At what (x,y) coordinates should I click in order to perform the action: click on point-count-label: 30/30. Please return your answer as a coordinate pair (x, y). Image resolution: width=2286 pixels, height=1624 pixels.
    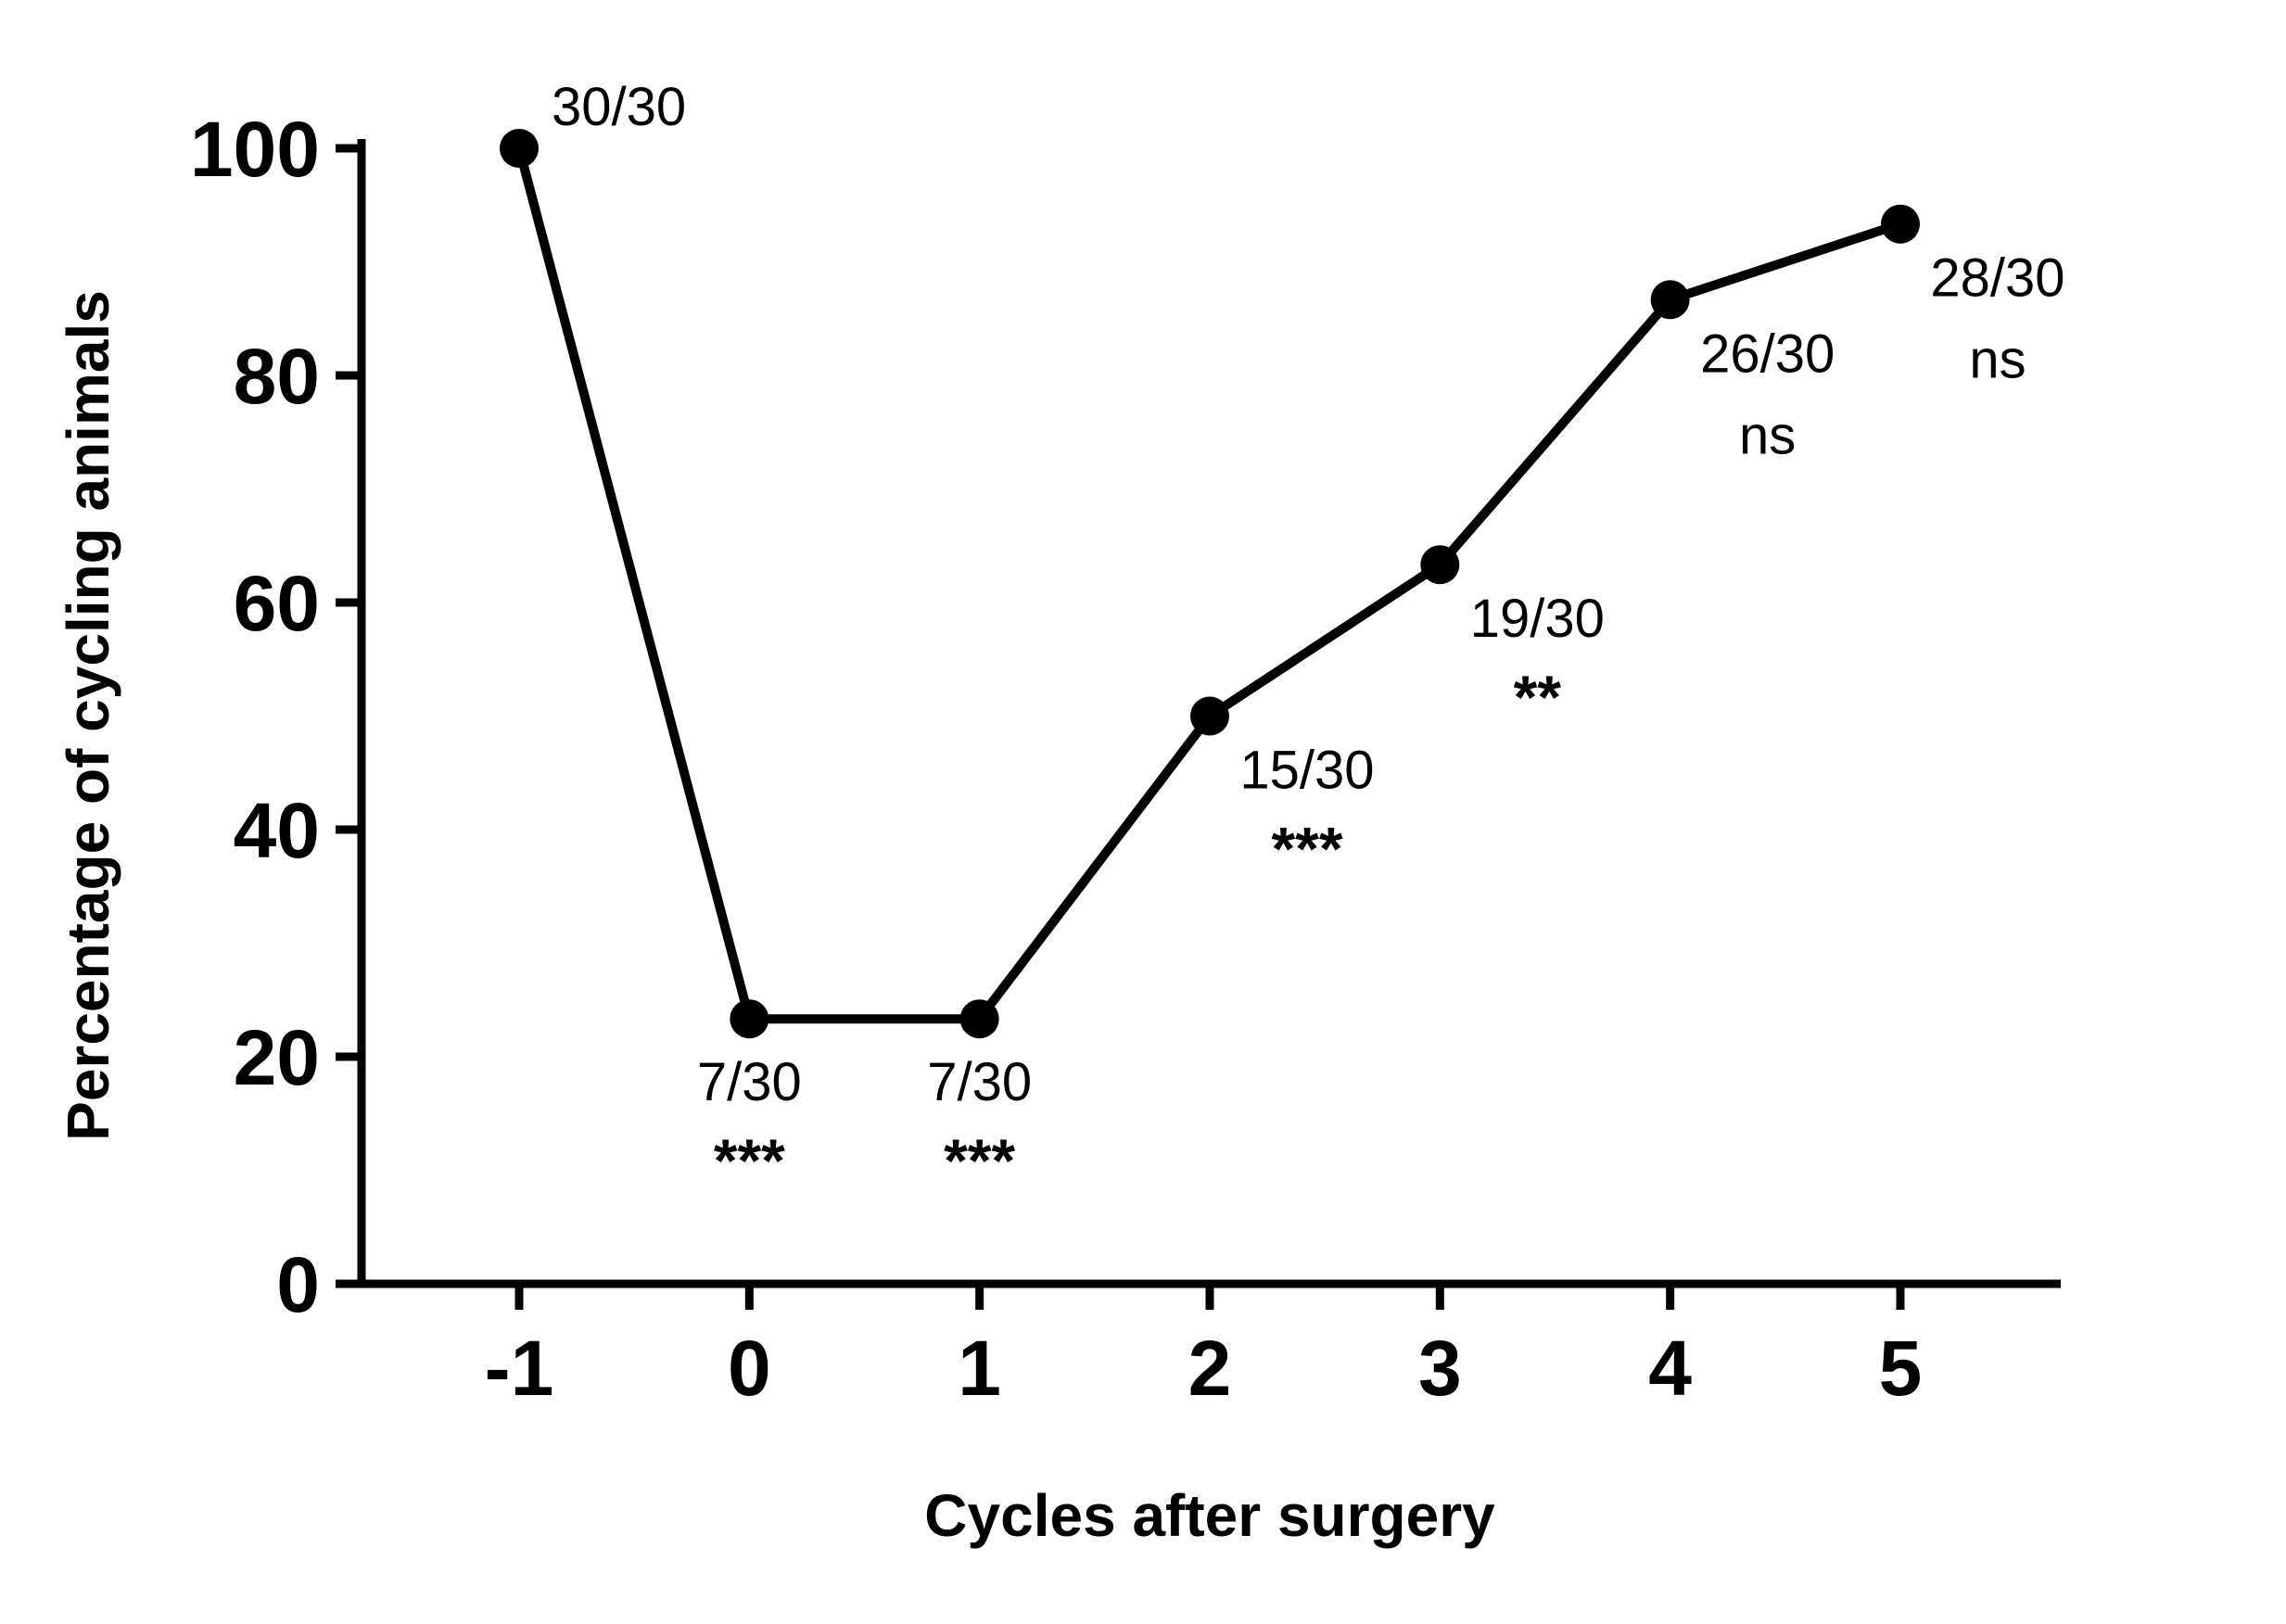
    Looking at the image, I should click on (619, 107).